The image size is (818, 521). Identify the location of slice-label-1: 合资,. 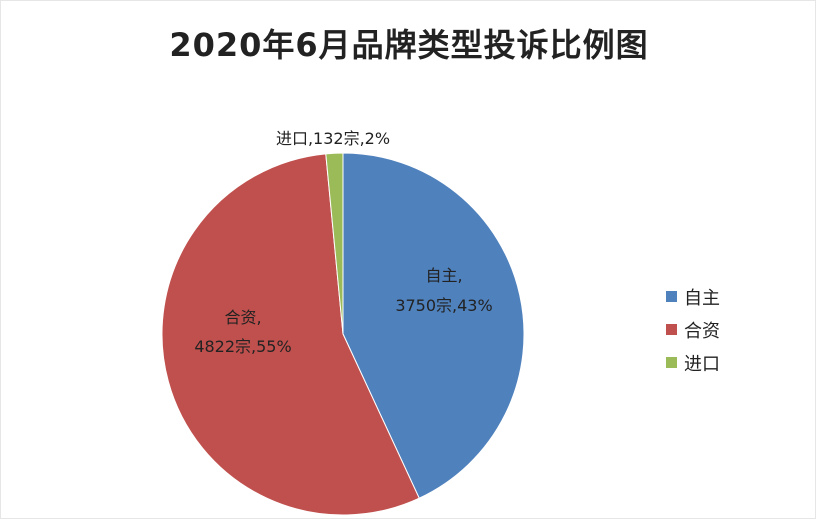
(242, 317).